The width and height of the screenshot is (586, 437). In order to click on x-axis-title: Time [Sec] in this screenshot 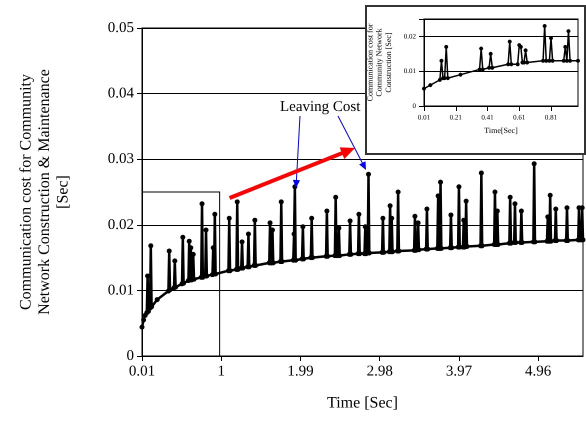, I will do `click(362, 403)`.